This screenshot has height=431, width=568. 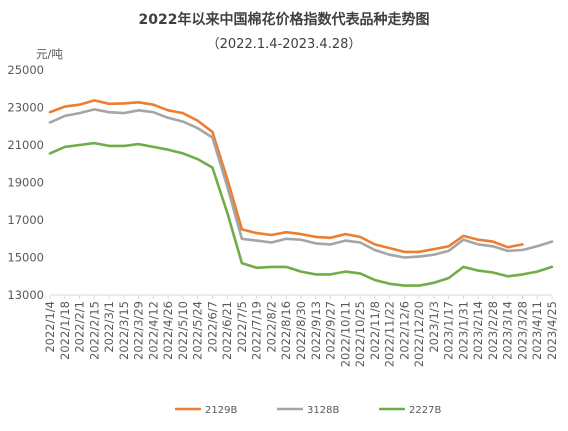 I want to click on x-tick-label: 2023/1/31, so click(x=463, y=330).